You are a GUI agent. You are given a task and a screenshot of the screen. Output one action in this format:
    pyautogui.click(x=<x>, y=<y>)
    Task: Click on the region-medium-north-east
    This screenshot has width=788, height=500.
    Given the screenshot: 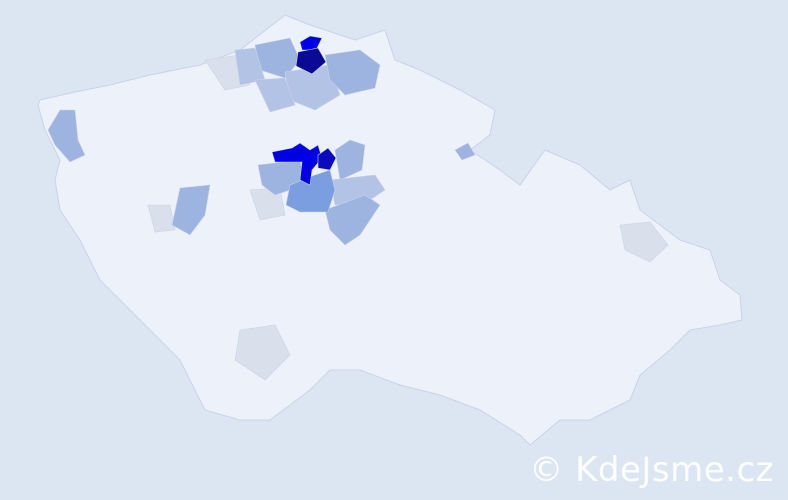 What is the action you would take?
    pyautogui.click(x=352, y=72)
    